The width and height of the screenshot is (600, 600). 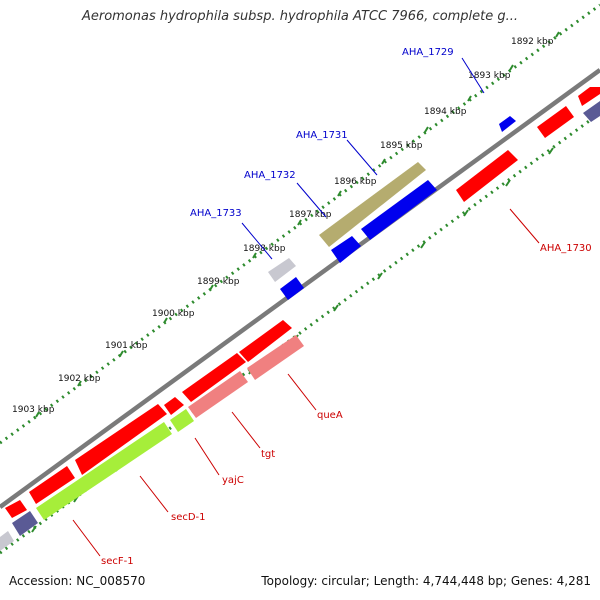 What do you see at coordinates (77, 581) in the screenshot?
I see `accession-text: Accession: NC_008570` at bounding box center [77, 581].